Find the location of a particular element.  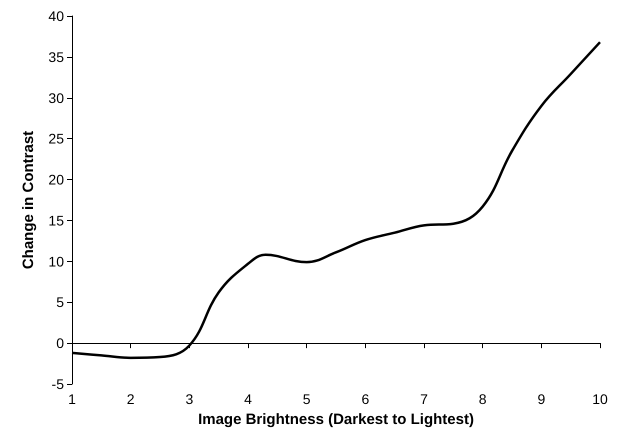

y-tick-label: 40 is located at coordinates (56, 16).